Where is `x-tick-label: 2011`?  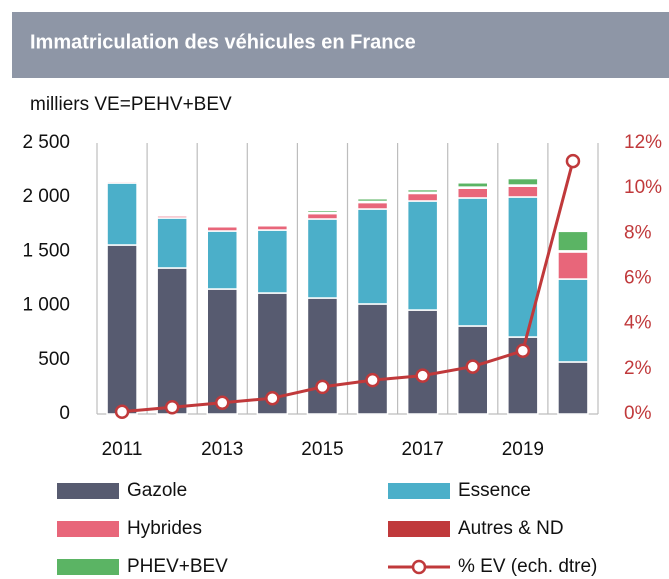
x-tick-label: 2011 is located at coordinates (122, 449).